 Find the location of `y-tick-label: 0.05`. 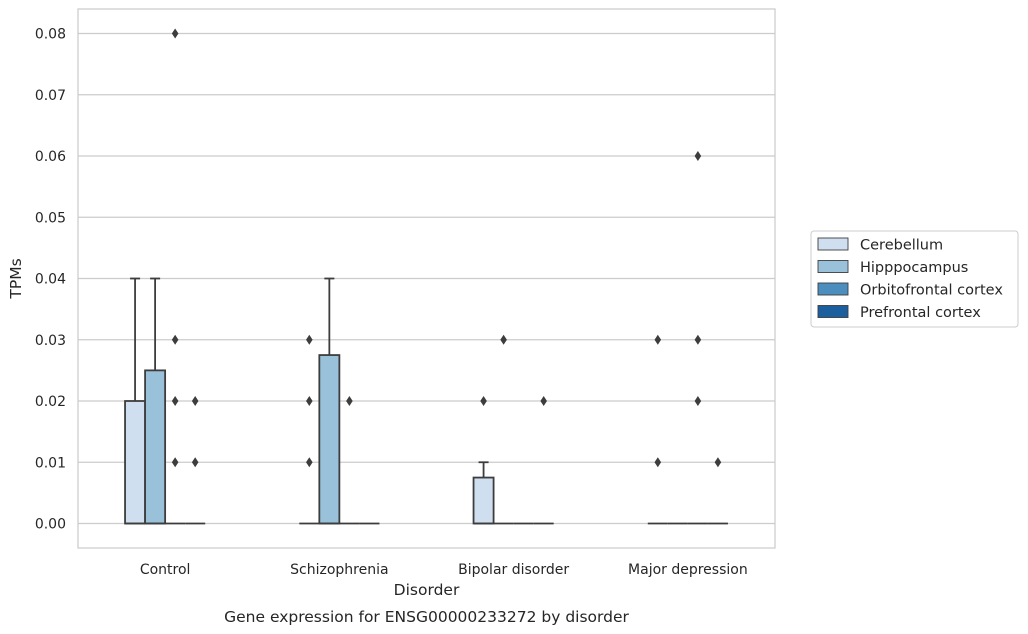

y-tick-label: 0.05 is located at coordinates (50, 218).